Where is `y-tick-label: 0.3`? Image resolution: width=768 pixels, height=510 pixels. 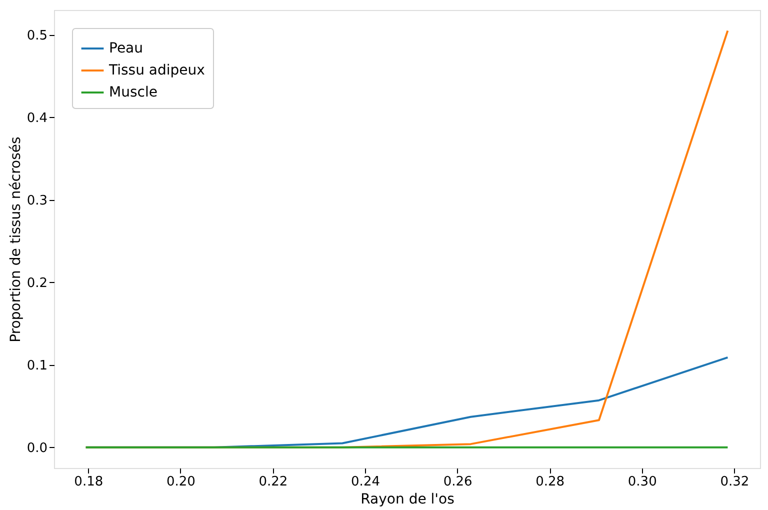 y-tick-label: 0.3 is located at coordinates (37, 200).